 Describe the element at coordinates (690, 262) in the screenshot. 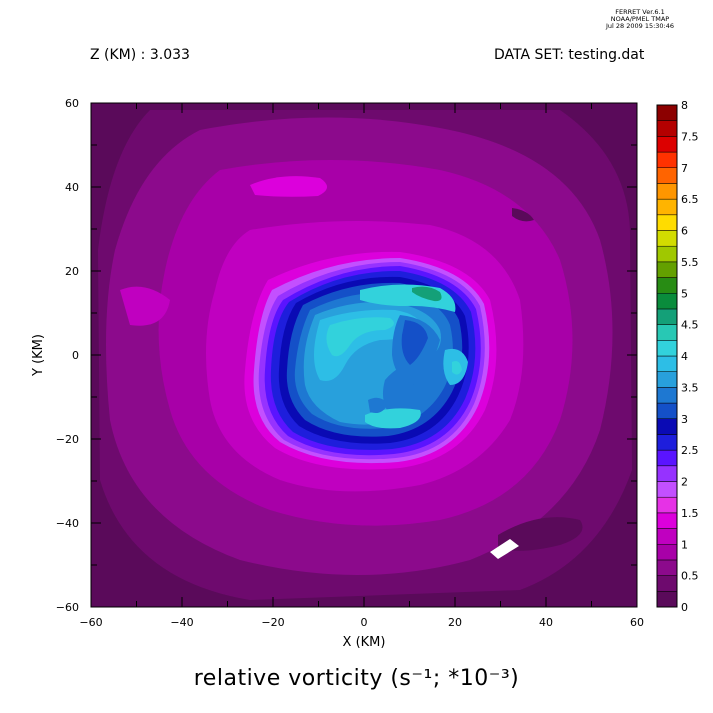

I see `colorbar-label: 5.5` at that location.